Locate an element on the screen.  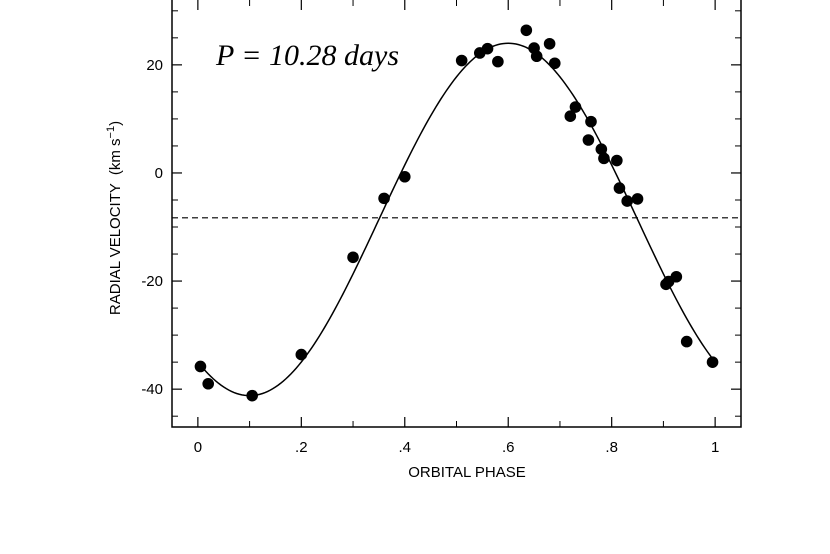
y-tick-label: -20 is located at coordinates (152, 281).